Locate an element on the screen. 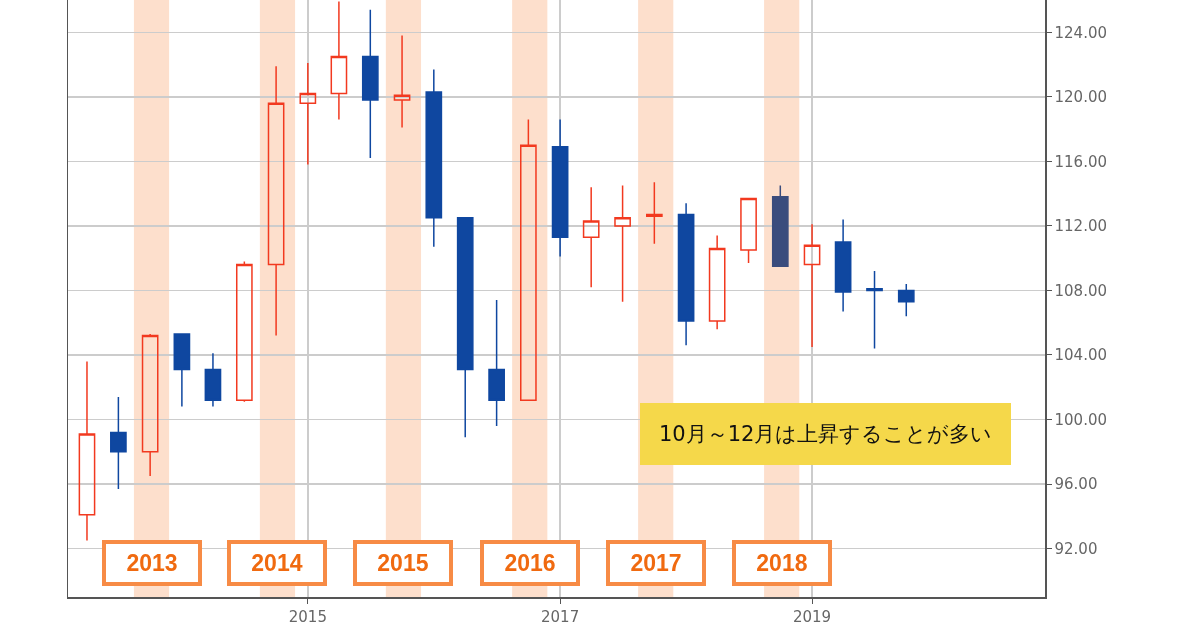  y-tick-label: 96.00 is located at coordinates (1076, 484).